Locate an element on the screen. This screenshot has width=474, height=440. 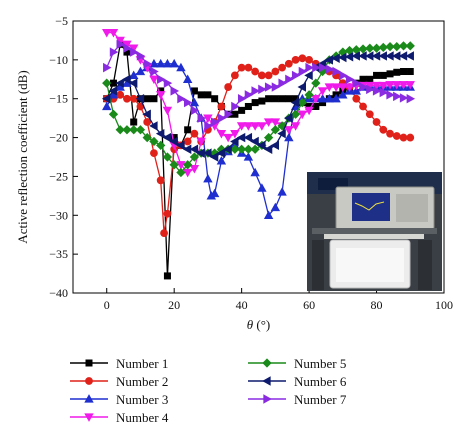
legend-label: Number 5 is located at coordinates (320, 363).